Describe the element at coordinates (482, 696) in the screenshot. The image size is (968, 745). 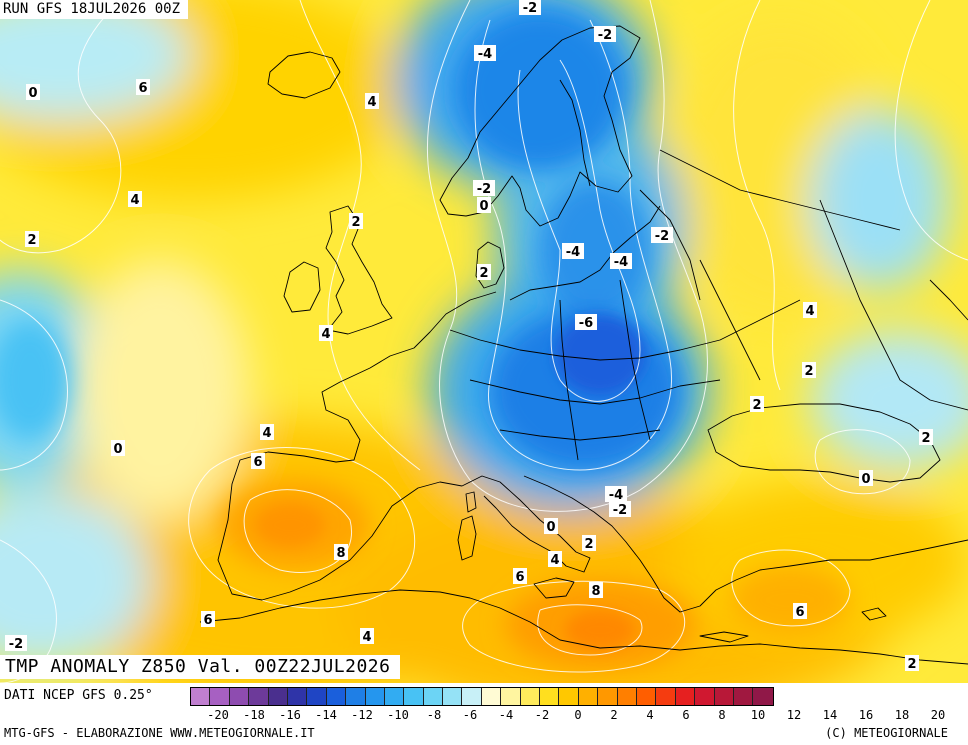
I see `color-scale-bar` at that location.